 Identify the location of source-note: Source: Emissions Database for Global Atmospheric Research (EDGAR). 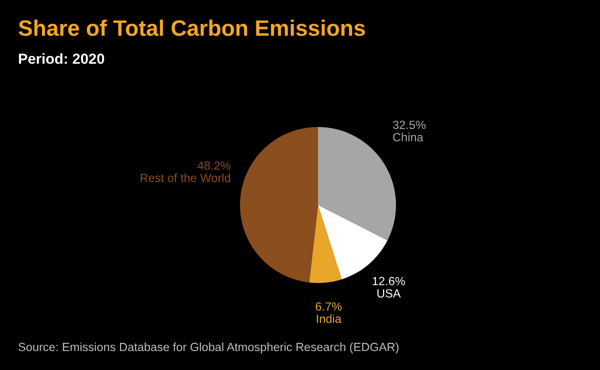
(208, 348).